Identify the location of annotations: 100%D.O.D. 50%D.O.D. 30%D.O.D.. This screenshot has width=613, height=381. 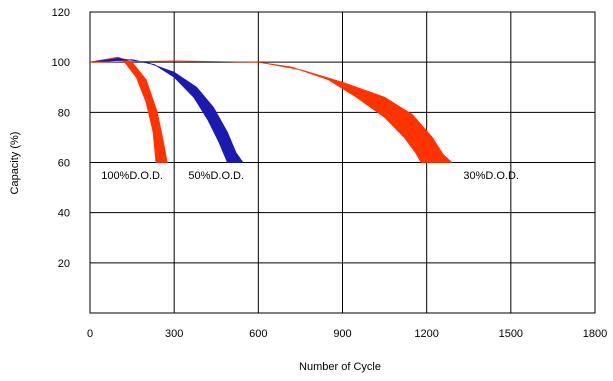
(310, 176).